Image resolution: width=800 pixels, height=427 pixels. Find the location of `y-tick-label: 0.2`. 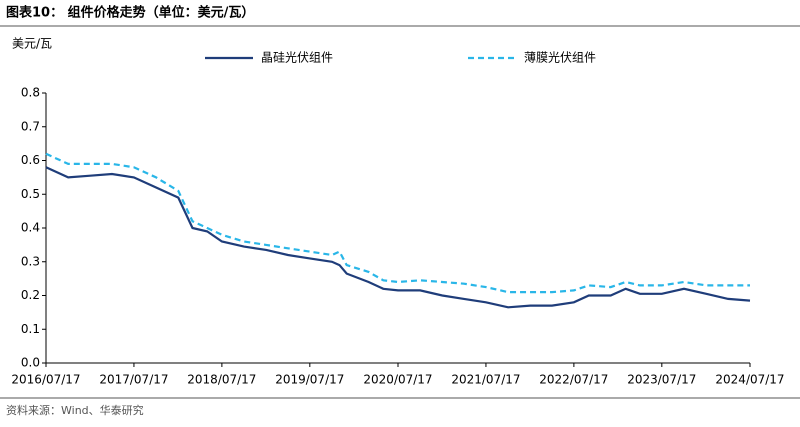

y-tick-label: 0.2 is located at coordinates (30, 295).